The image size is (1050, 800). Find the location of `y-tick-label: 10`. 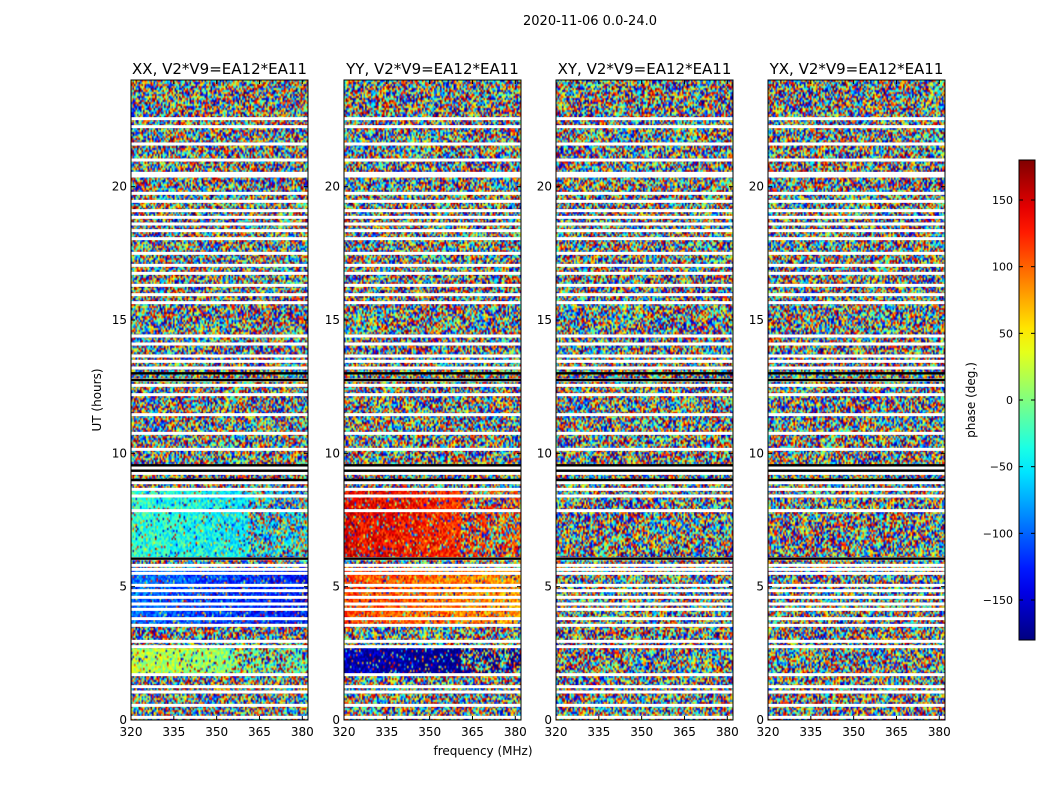

y-tick-label: 10 is located at coordinates (119, 453).